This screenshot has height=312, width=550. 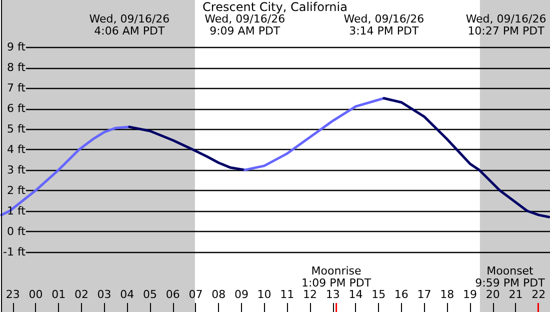 I want to click on x-tick-label: 15, so click(x=379, y=294).